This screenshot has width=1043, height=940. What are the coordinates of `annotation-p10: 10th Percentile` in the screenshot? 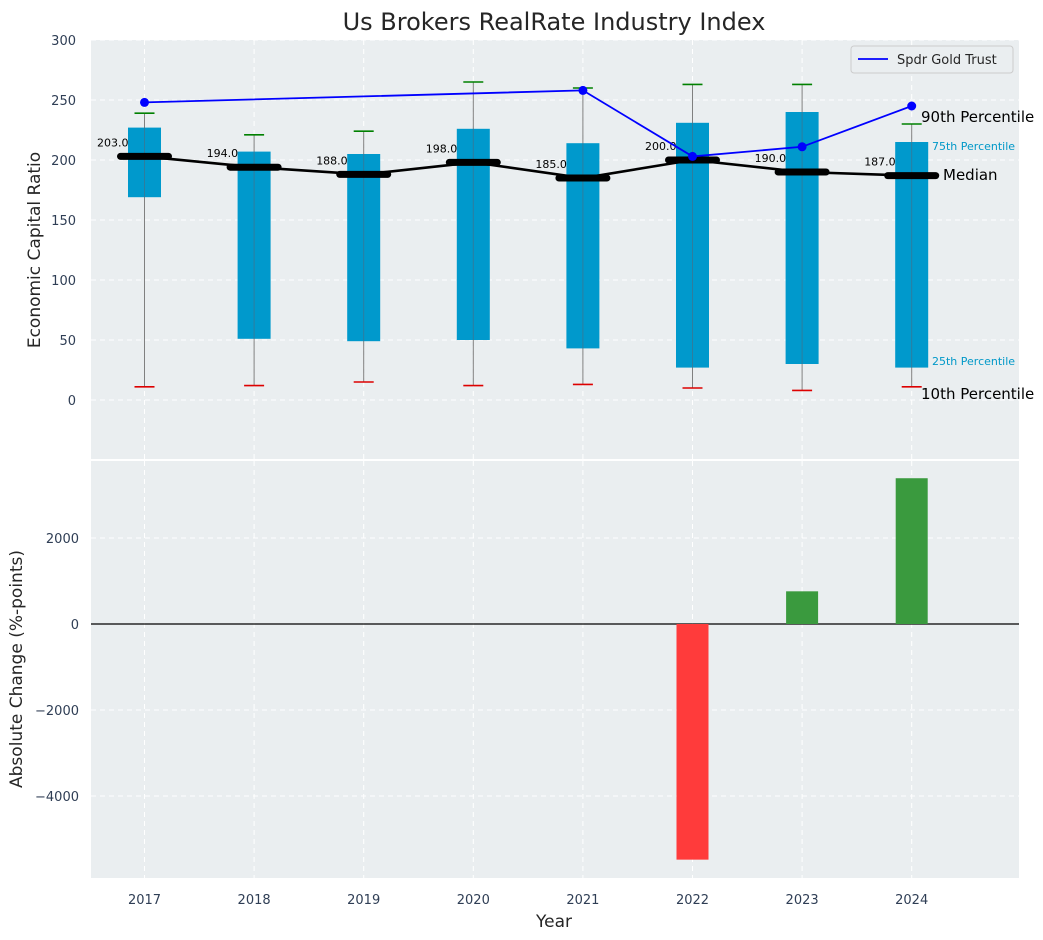 It's located at (977, 394).